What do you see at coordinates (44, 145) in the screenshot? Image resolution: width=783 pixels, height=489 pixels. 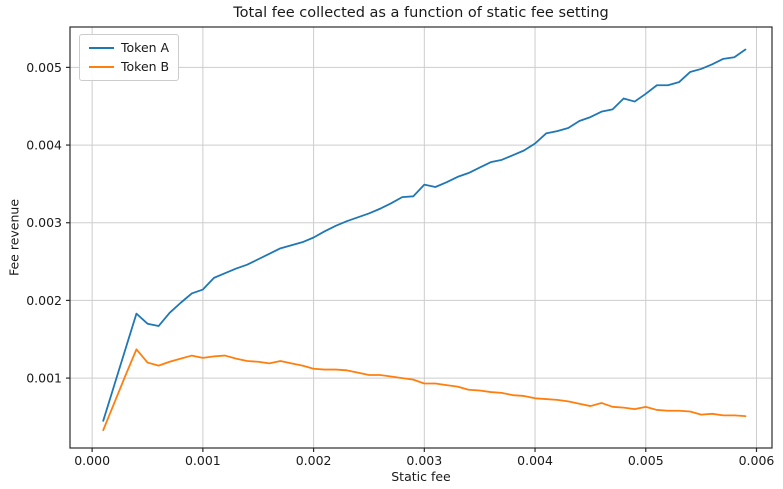 I see `y-tick-label: 0.004` at bounding box center [44, 145].